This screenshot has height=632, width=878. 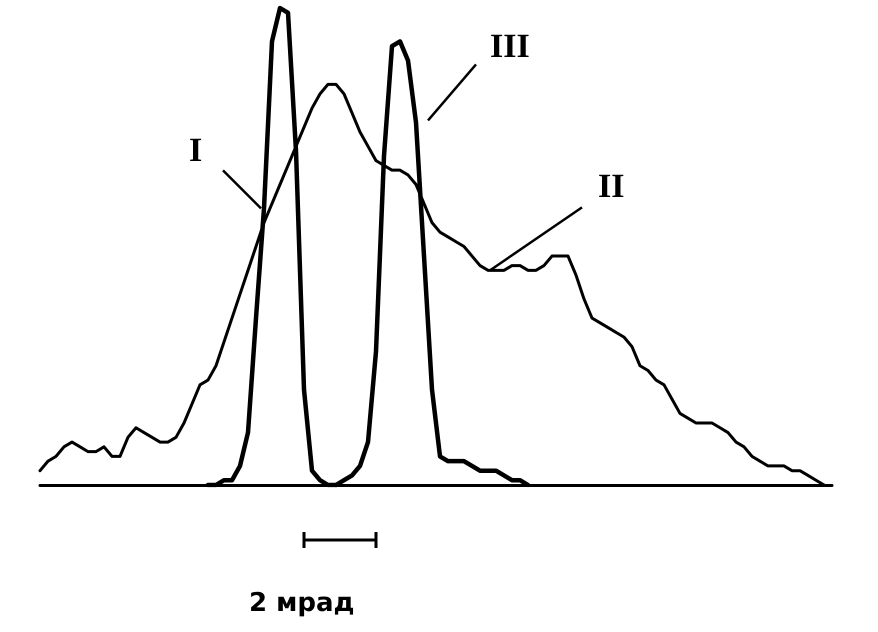 What do you see at coordinates (611, 187) in the screenshot?
I see `series-label: II` at bounding box center [611, 187].